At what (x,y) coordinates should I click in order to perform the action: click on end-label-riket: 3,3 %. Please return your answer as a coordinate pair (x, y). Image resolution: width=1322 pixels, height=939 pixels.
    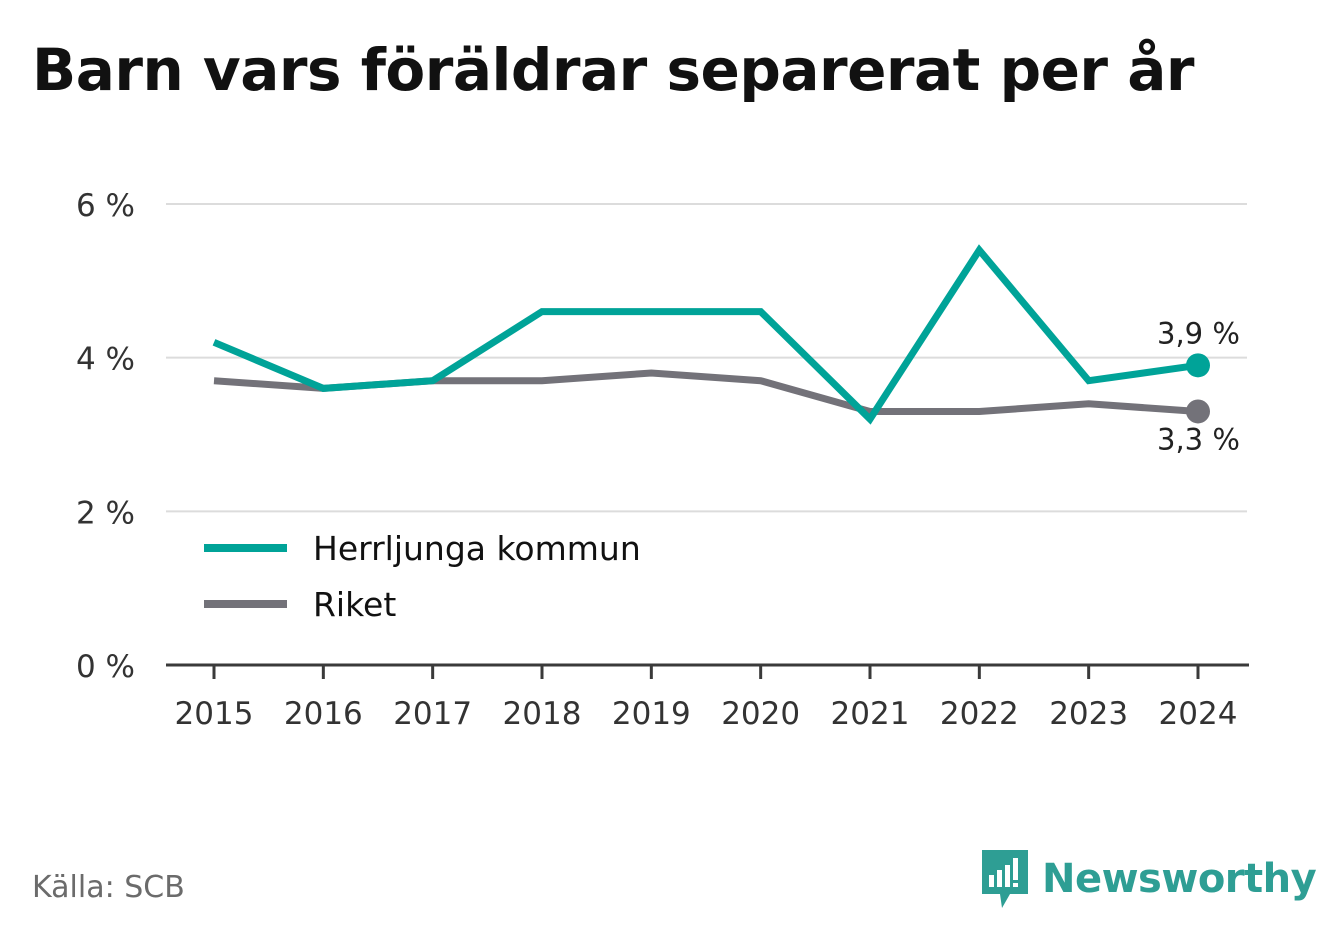
    Looking at the image, I should click on (1198, 439).